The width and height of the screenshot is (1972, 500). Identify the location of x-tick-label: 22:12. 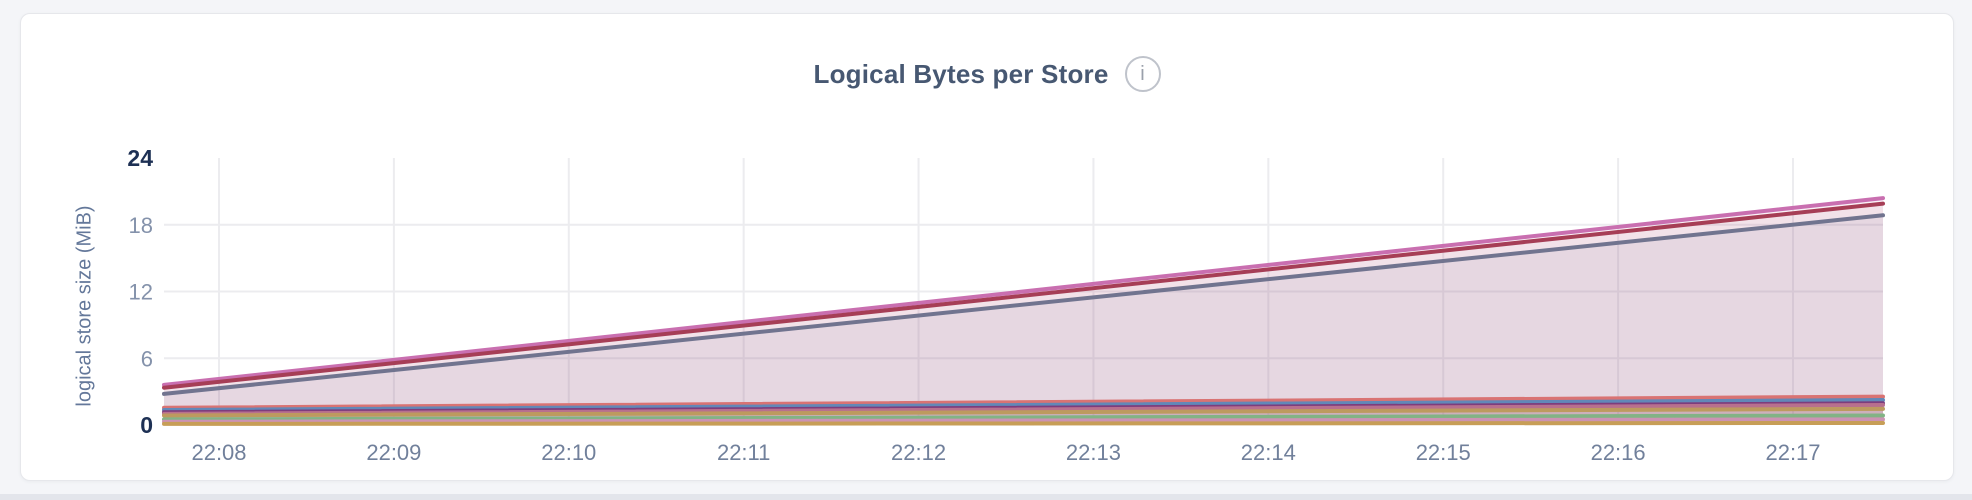
(918, 452).